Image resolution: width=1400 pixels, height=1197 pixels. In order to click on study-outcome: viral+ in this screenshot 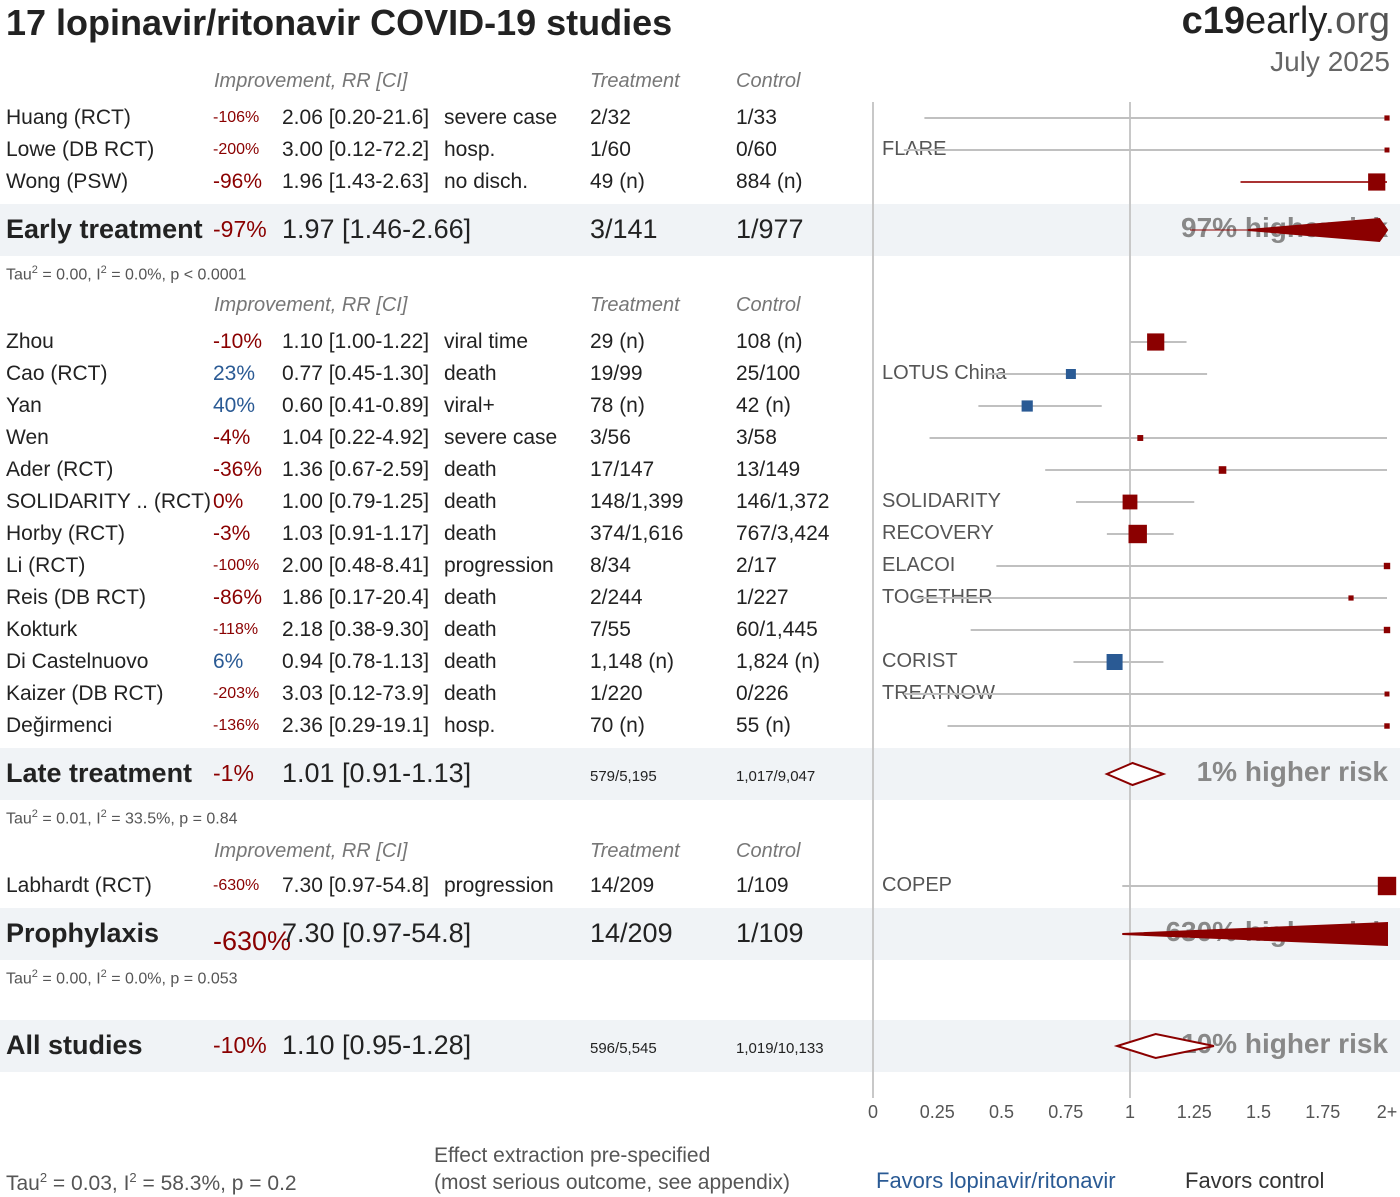, I will do `click(469, 405)`.